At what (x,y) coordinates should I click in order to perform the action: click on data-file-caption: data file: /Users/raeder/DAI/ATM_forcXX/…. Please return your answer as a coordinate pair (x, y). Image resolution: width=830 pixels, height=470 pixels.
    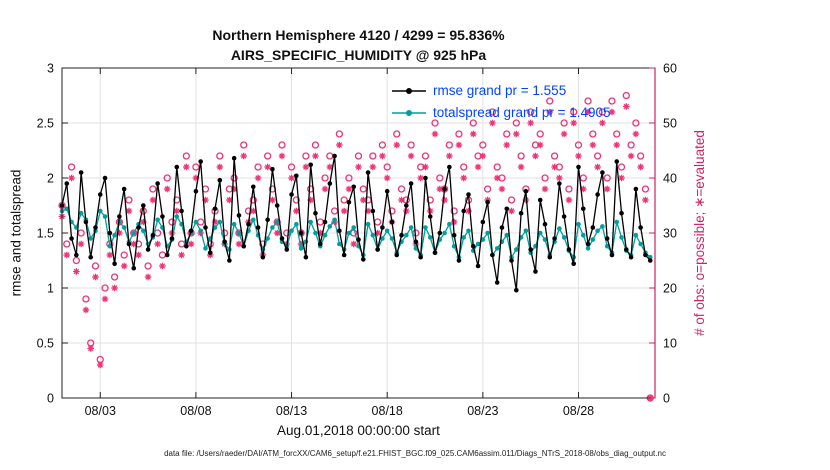
    Looking at the image, I should click on (415, 453).